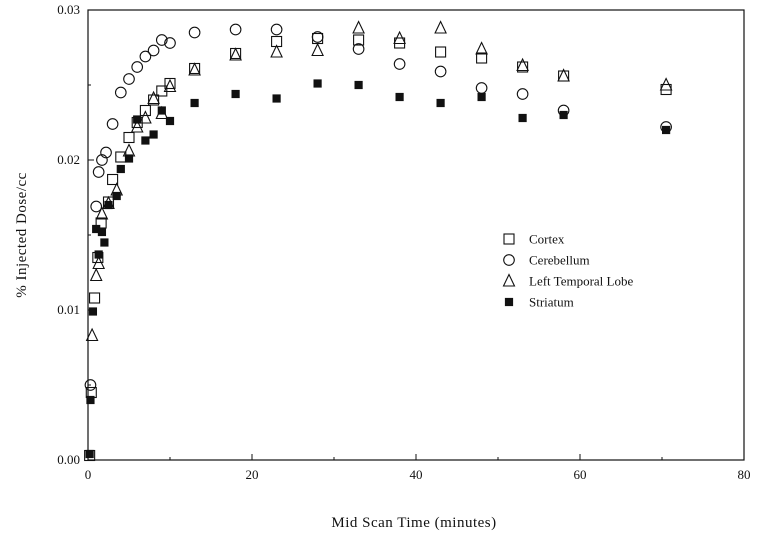  I want to click on y-tick-label: 0.01, so click(68, 309).